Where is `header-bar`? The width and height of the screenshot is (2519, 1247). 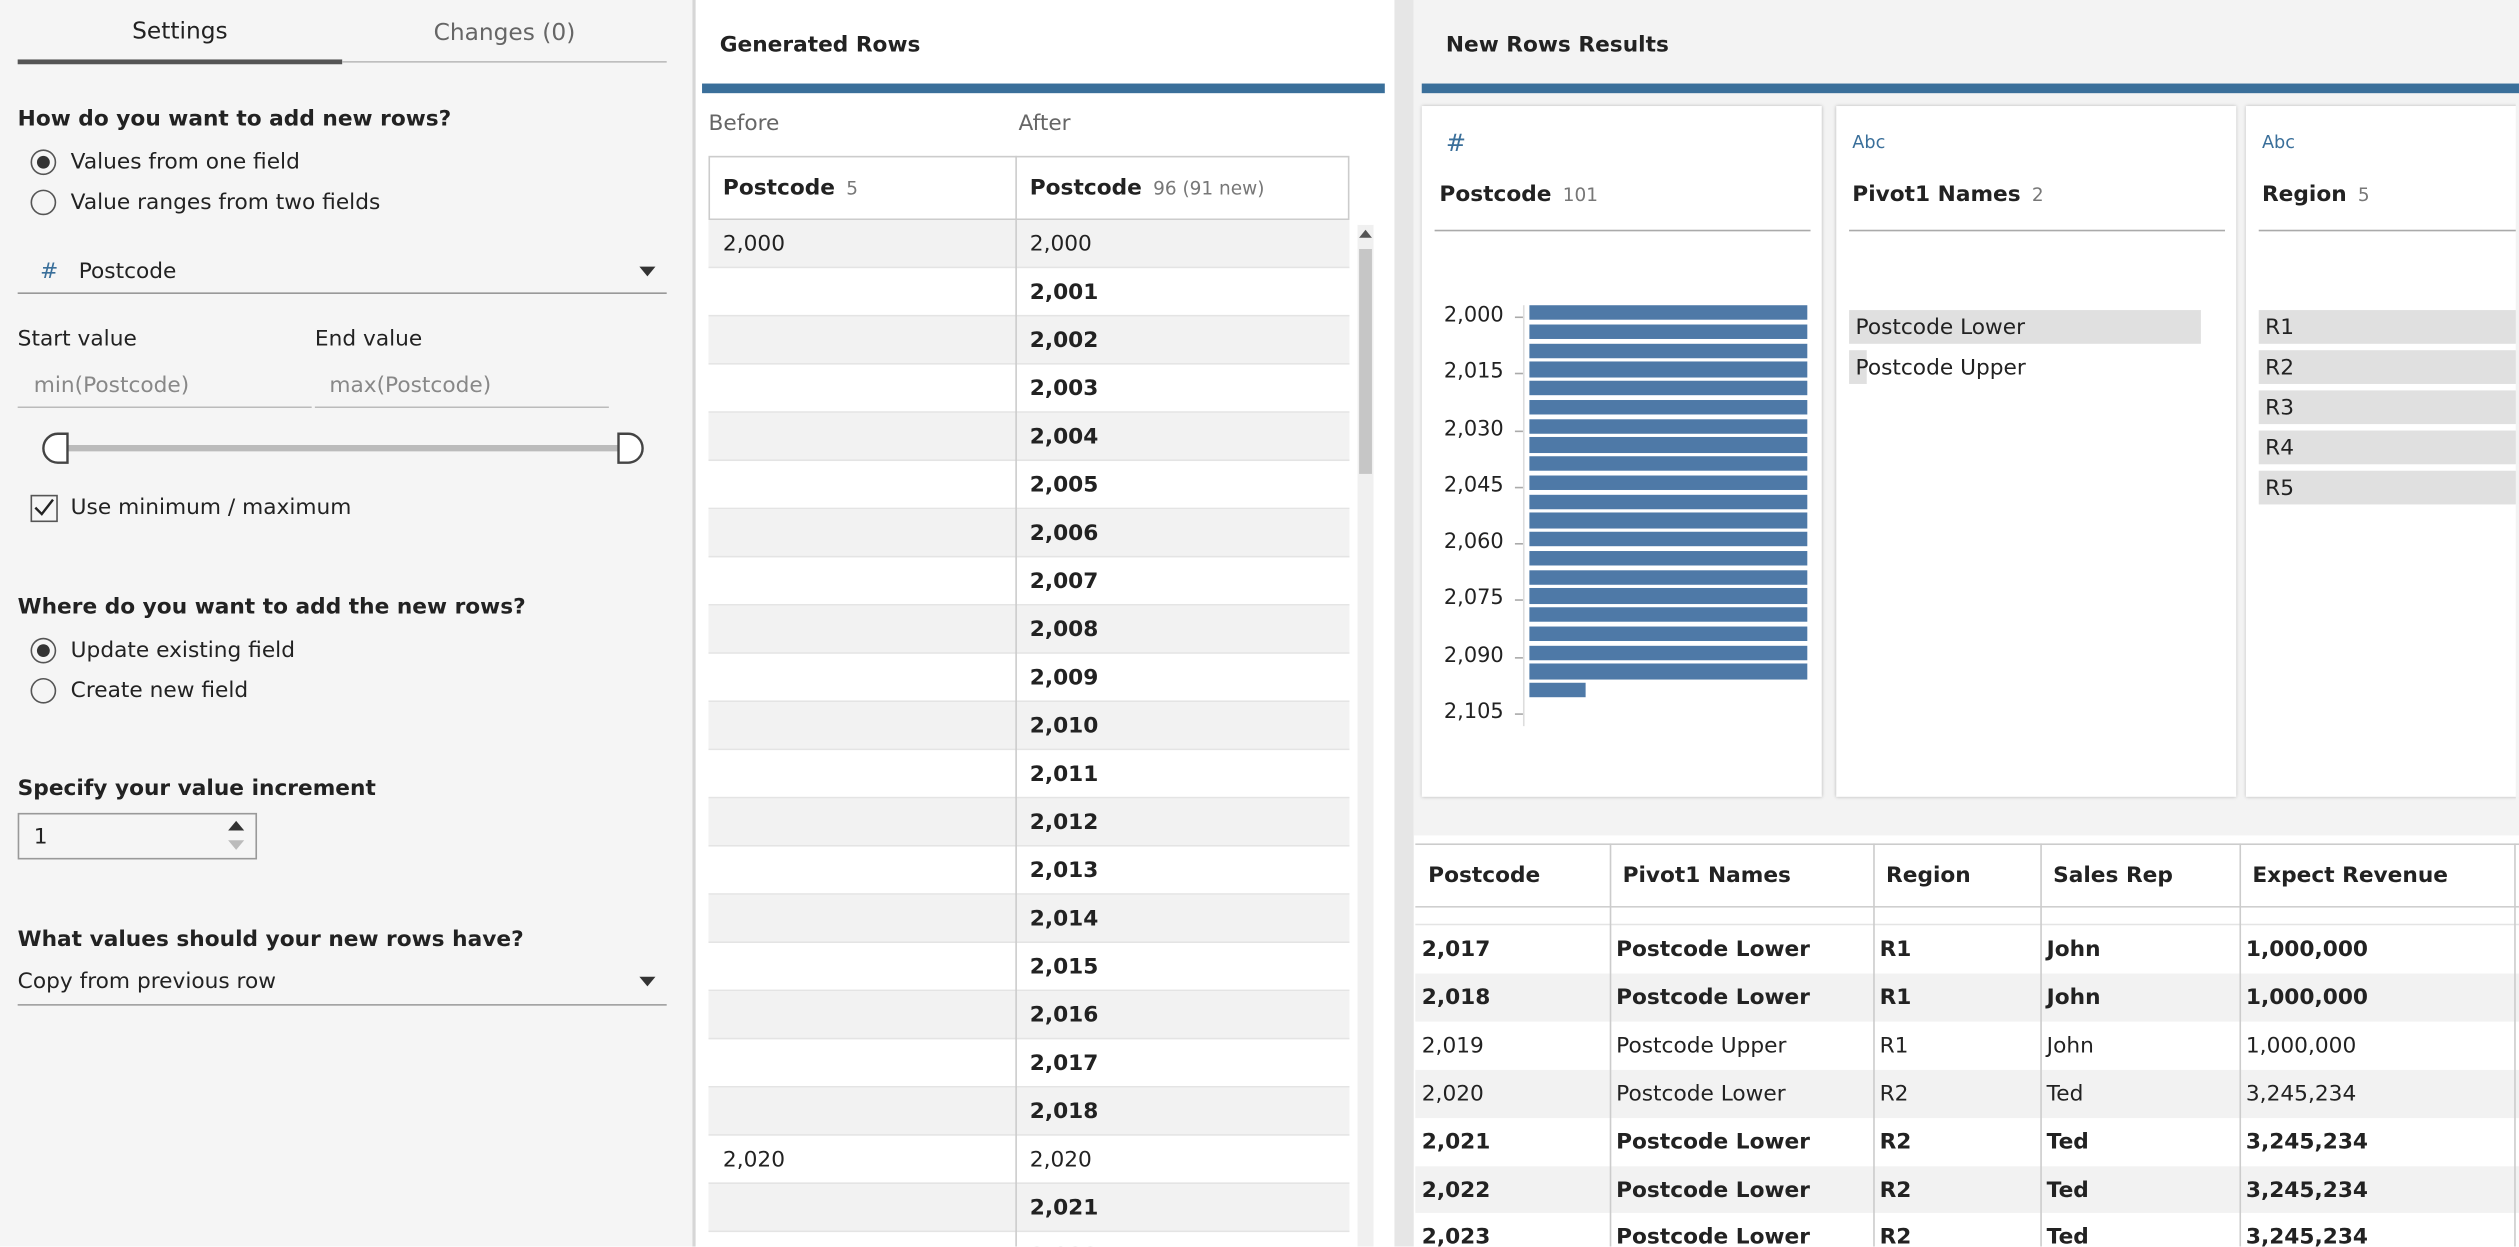
header-bar is located at coordinates (1970, 88).